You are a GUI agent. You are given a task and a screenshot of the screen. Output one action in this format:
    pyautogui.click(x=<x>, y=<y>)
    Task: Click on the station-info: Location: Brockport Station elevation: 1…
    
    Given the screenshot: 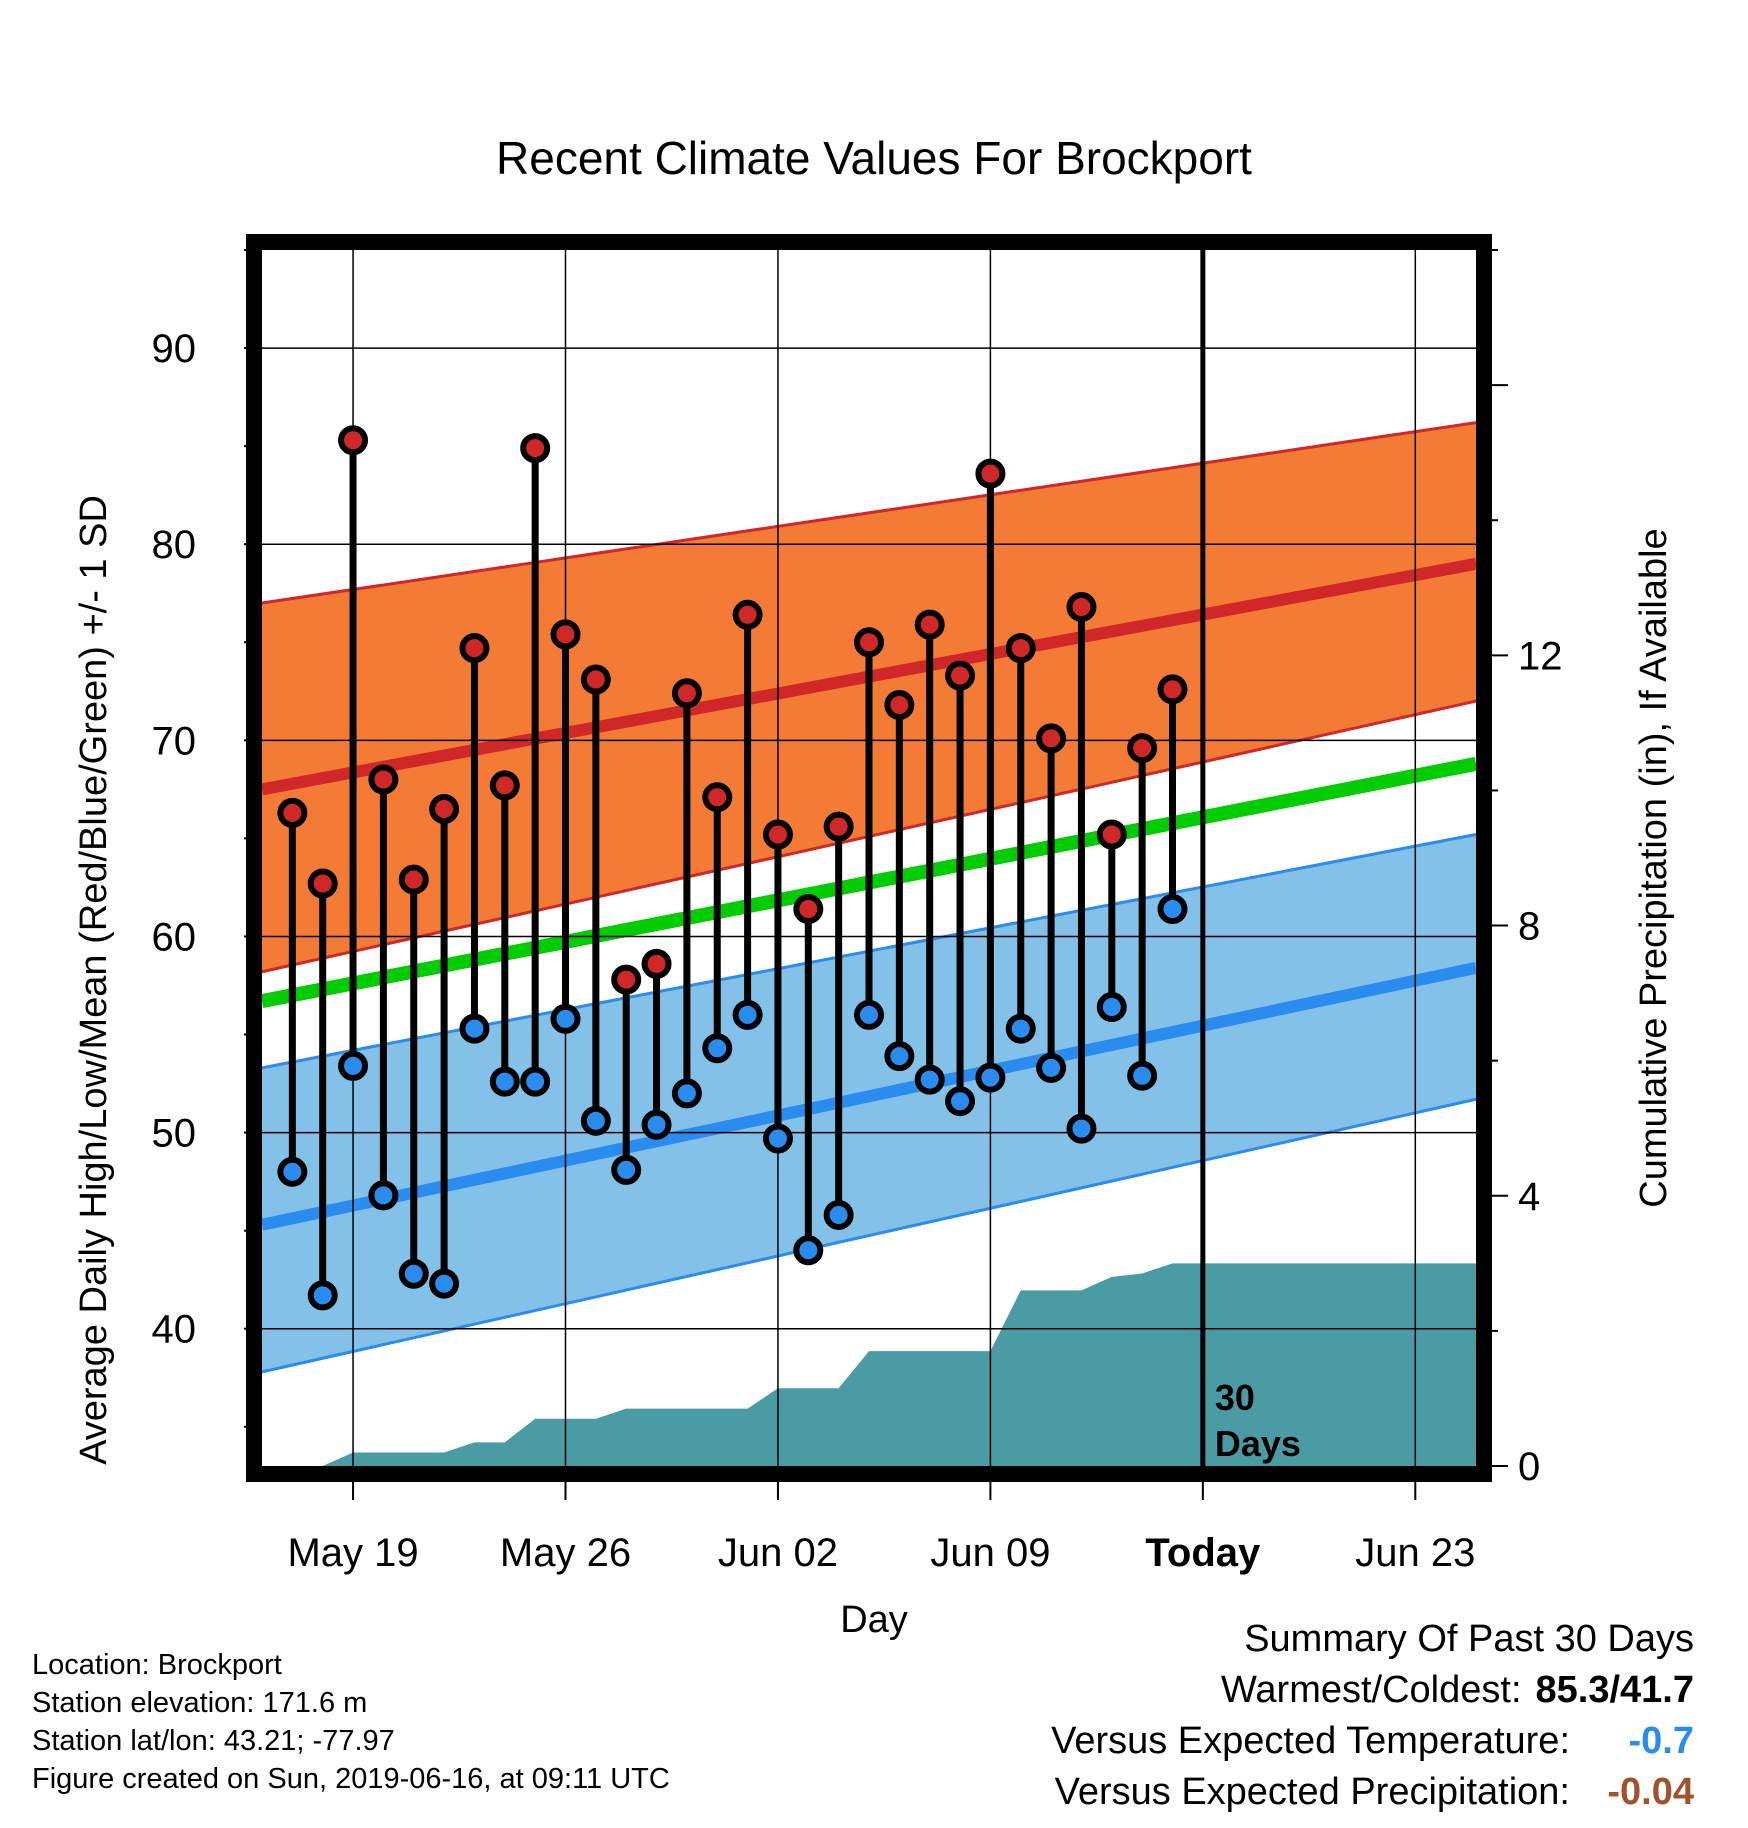 What is the action you would take?
    pyautogui.click(x=351, y=1722)
    